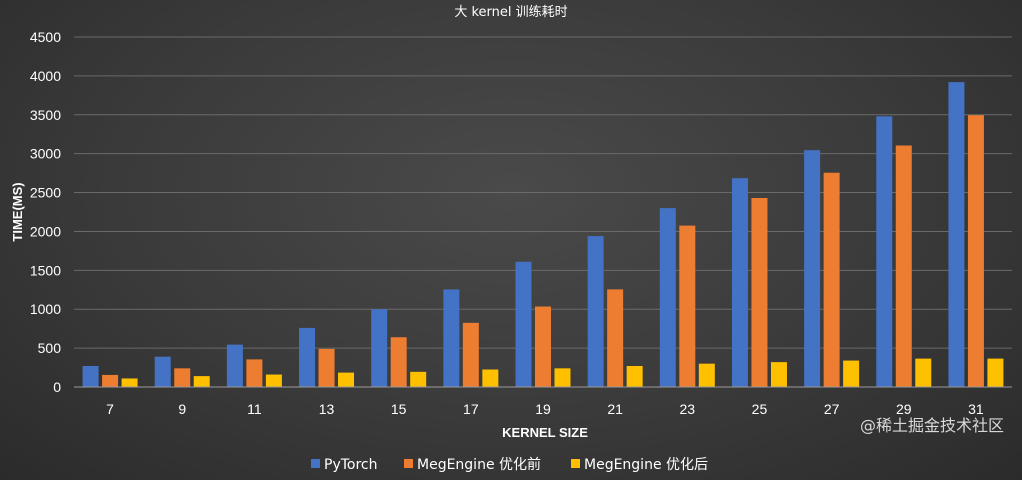 The width and height of the screenshot is (1022, 480). I want to click on x-tick-label: 31, so click(976, 409).